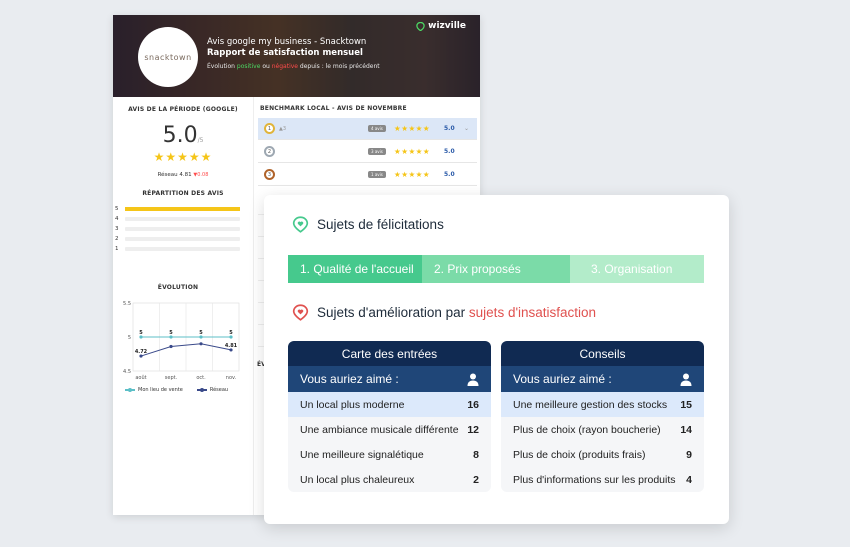 Image resolution: width=850 pixels, height=547 pixels. Describe the element at coordinates (393, 312) in the screenshot. I see `amelioration-title-prefix: Sujets d'amélioration par` at that location.